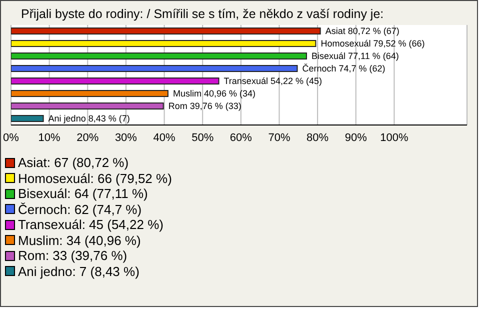  What do you see at coordinates (372, 43) in the screenshot?
I see `category-label: Homosexuál 79,52 % (66)` at bounding box center [372, 43].